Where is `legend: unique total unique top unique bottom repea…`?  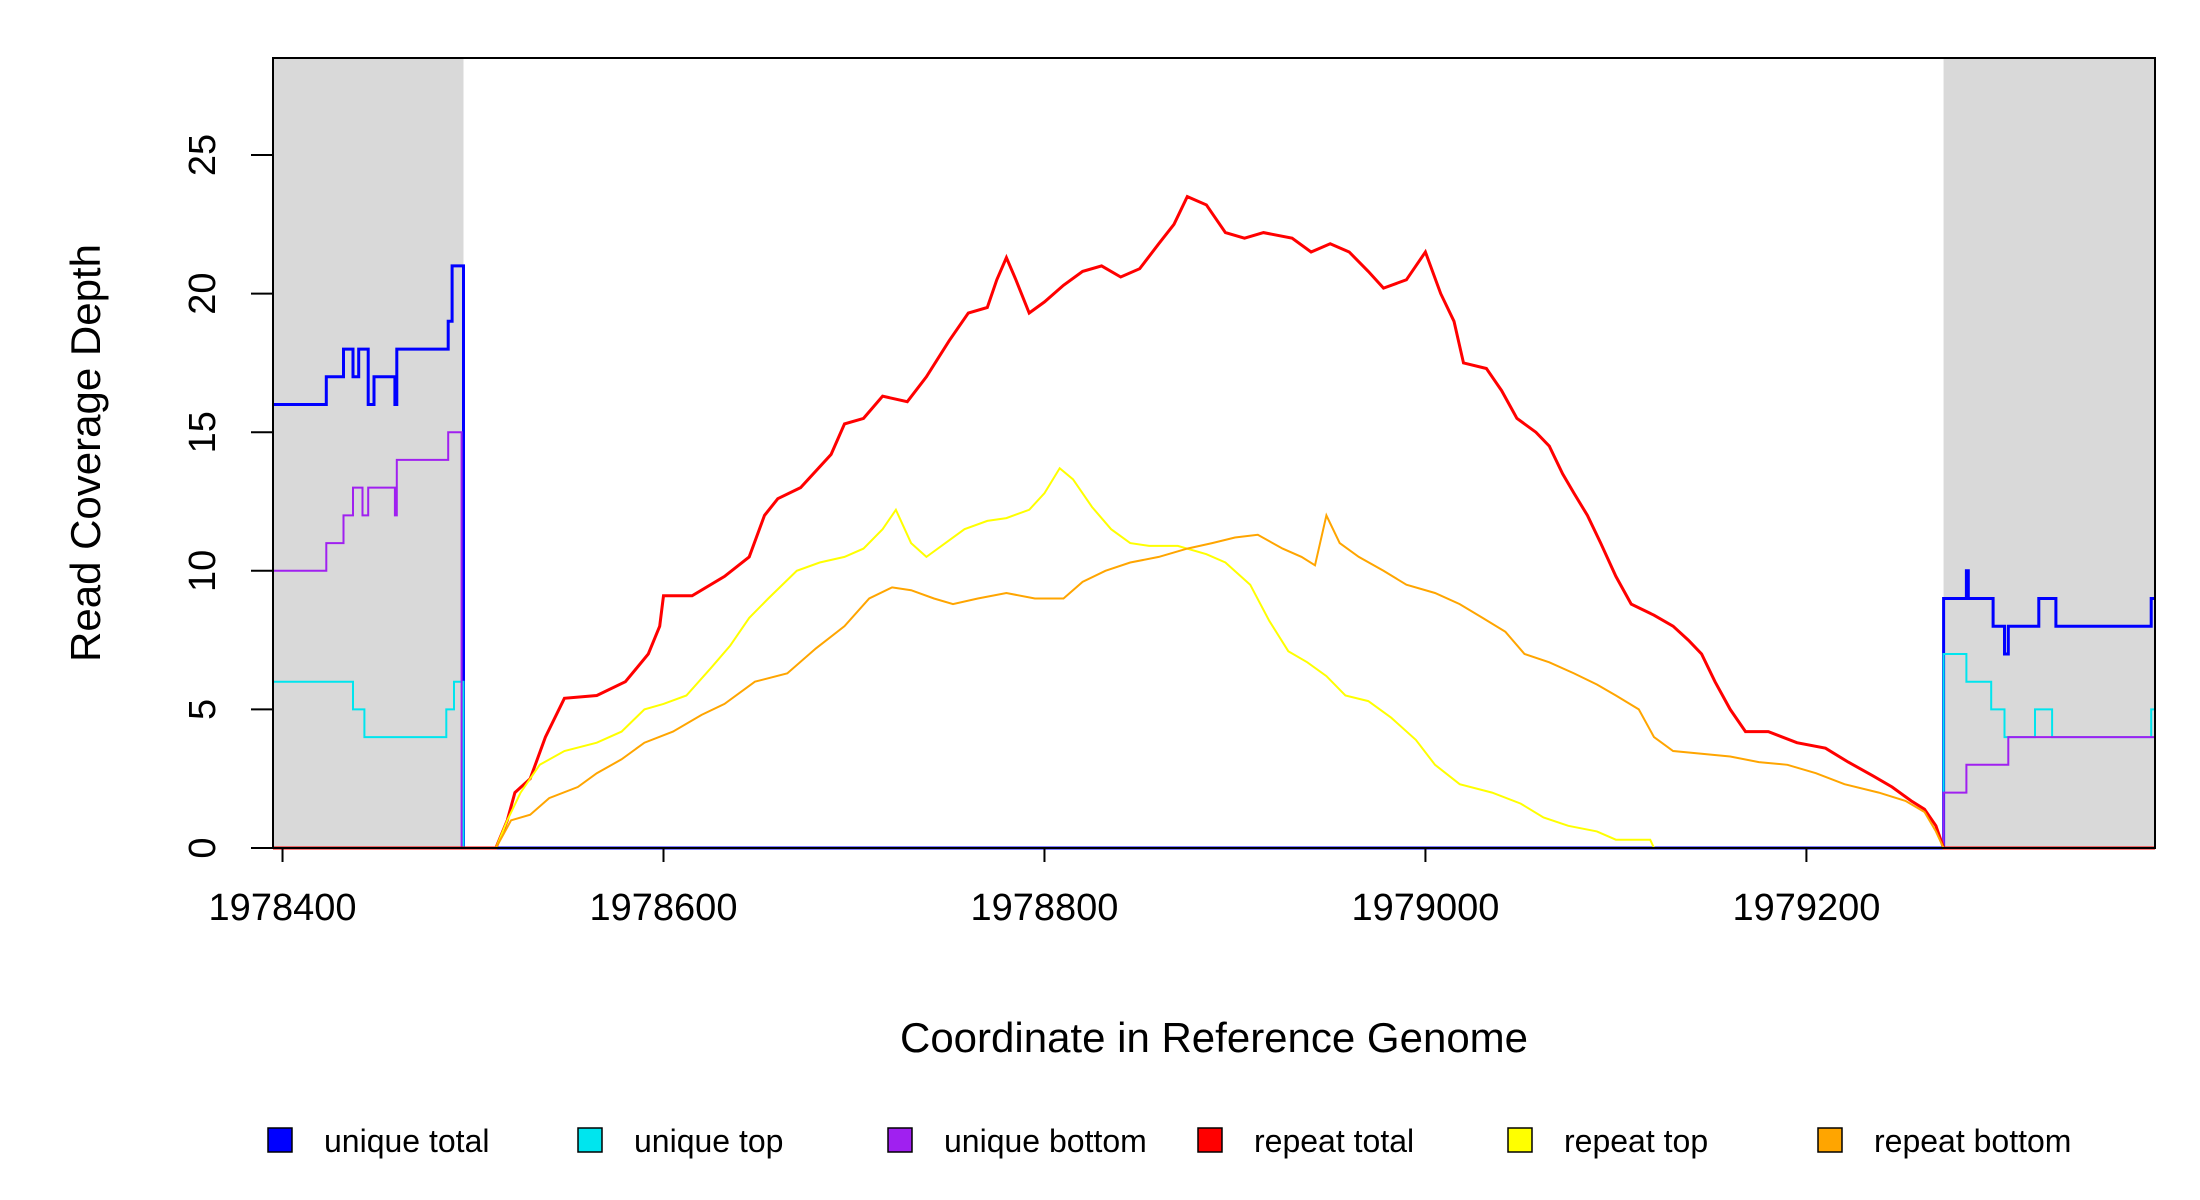 legend: unique total unique top unique bottom repea… is located at coordinates (1169, 1141).